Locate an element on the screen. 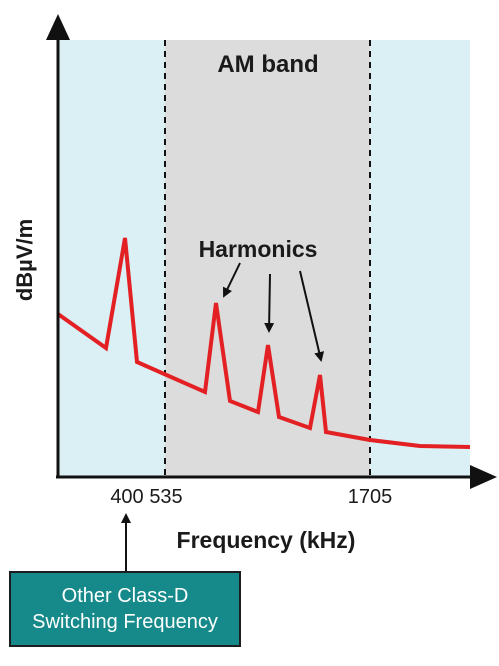 Image resolution: width=499 pixels, height=666 pixels. x-axis-label: Frequency (kHz) is located at coordinates (266, 540).